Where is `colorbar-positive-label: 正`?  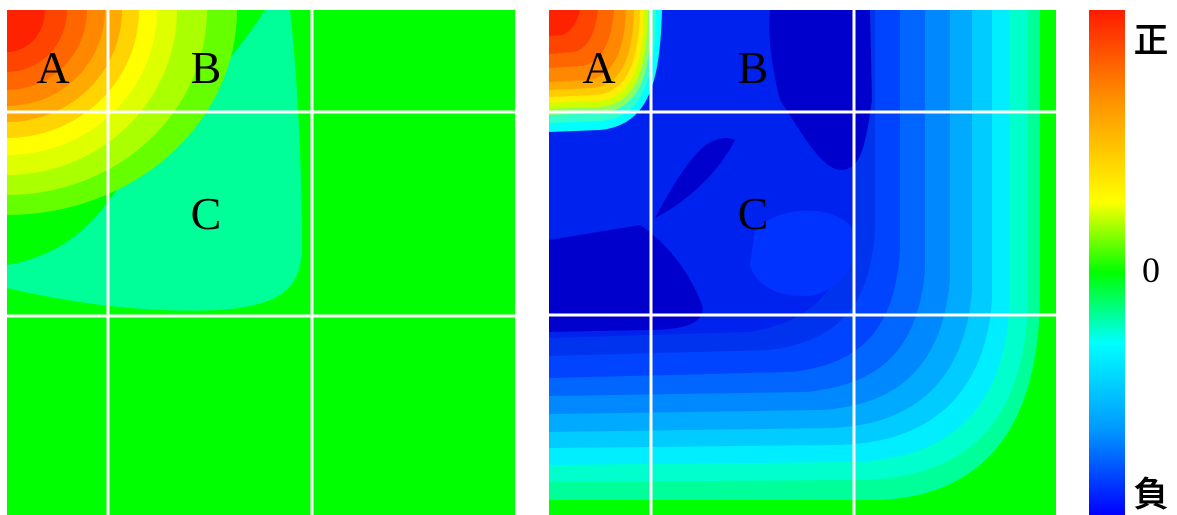
colorbar-positive-label: 正 is located at coordinates (1151, 41).